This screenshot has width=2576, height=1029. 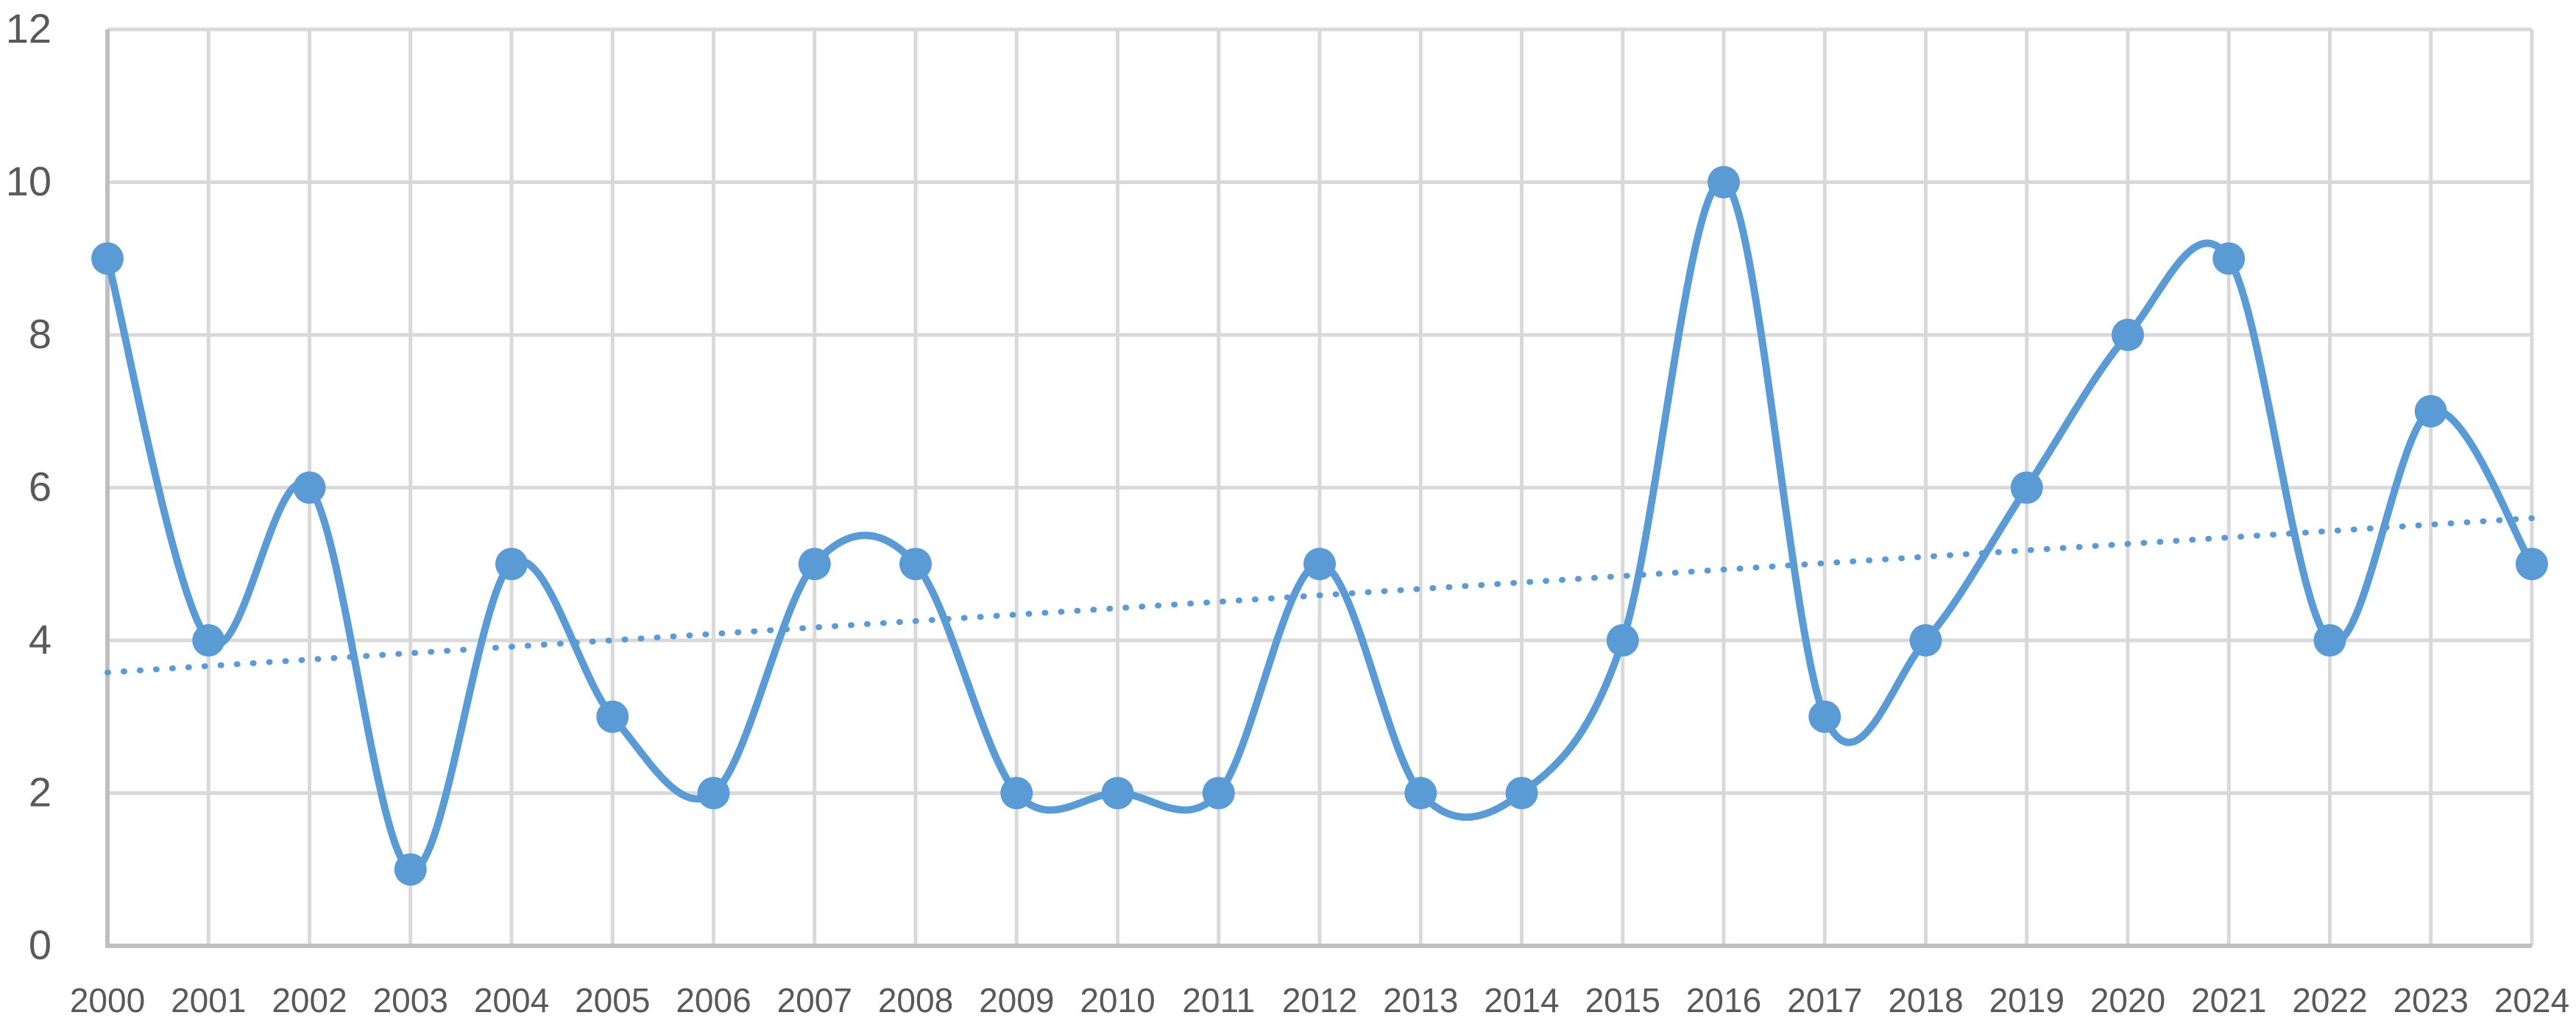 What do you see at coordinates (1320, 595) in the screenshot?
I see `trendline` at bounding box center [1320, 595].